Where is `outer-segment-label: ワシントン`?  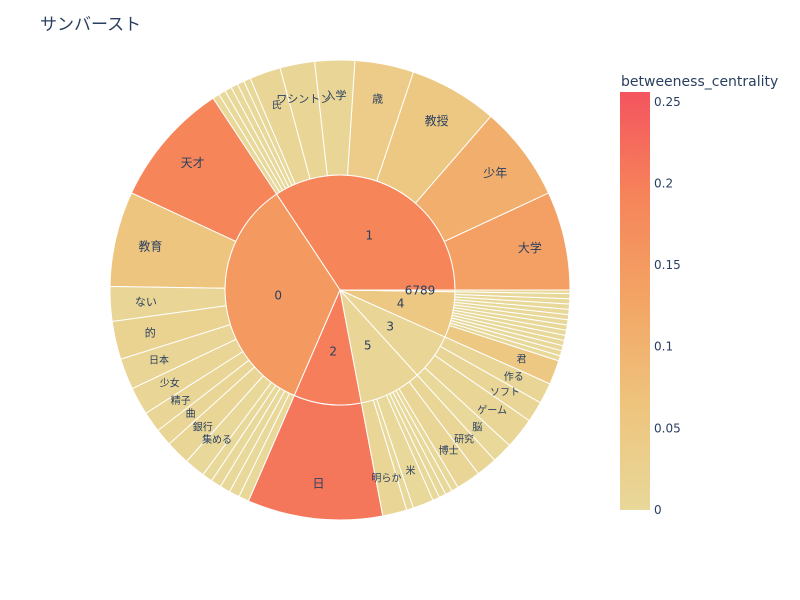 outer-segment-label: ワシントン is located at coordinates (303, 98).